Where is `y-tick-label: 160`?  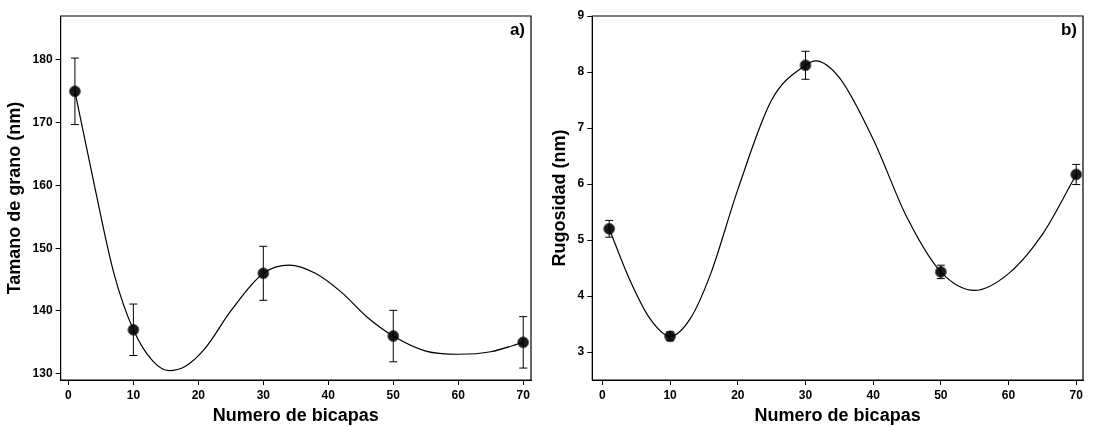
y-tick-label: 160 is located at coordinates (42, 184).